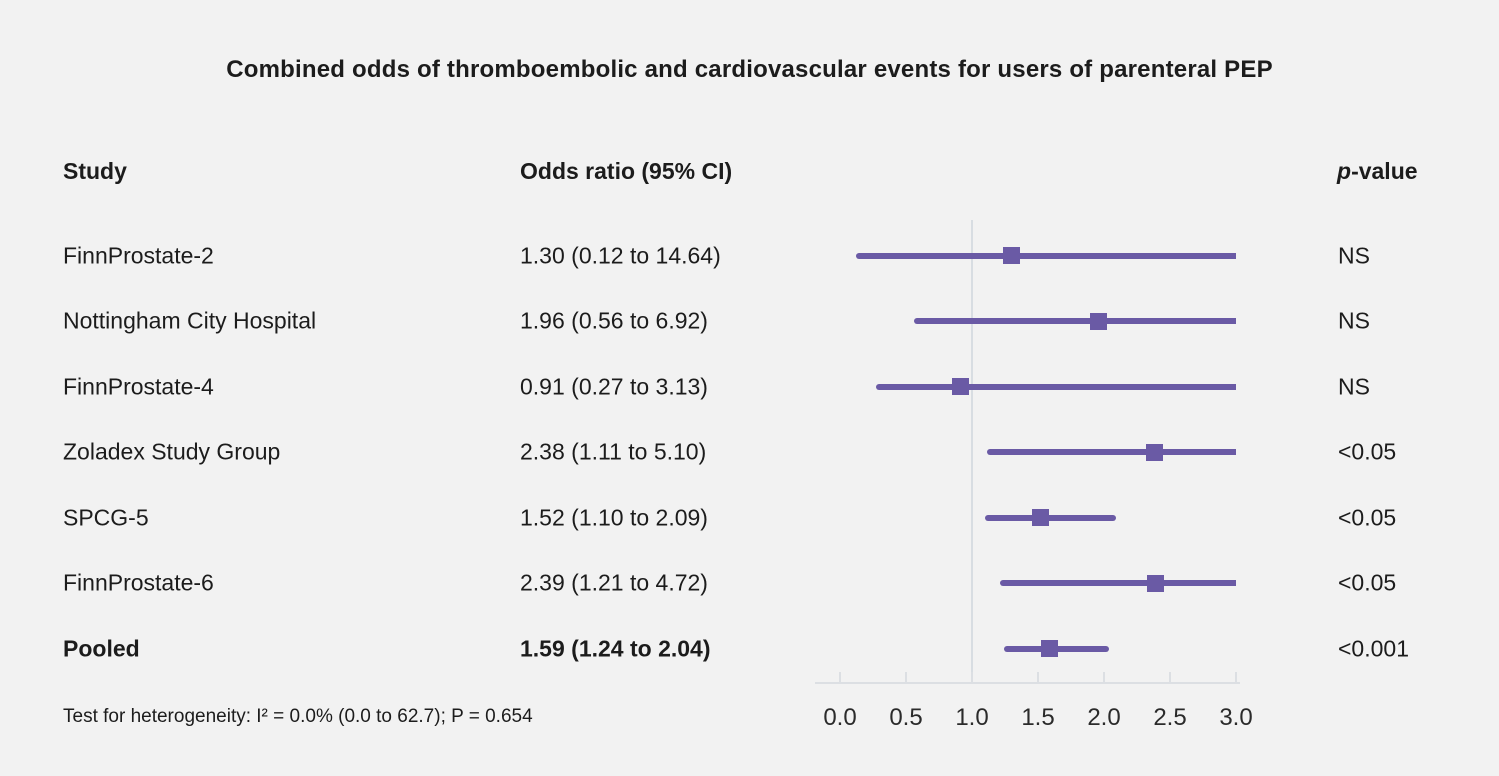  Describe the element at coordinates (1104, 717) in the screenshot. I see `x-axis-tick-label: 2.0` at that location.